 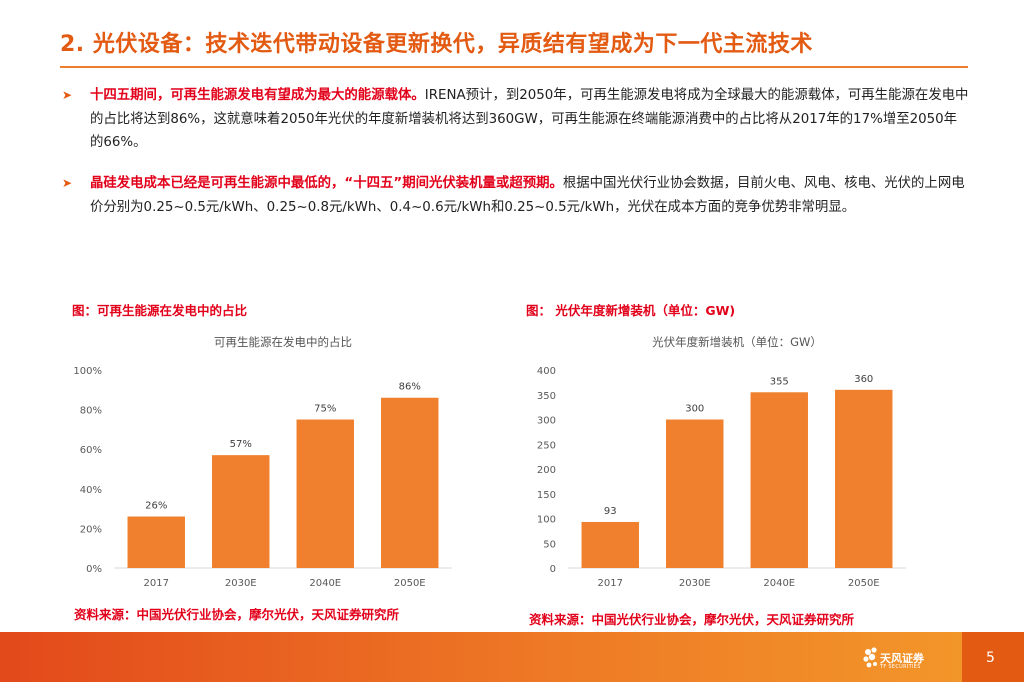 What do you see at coordinates (546, 396) in the screenshot?
I see `y-tick-label: 350` at bounding box center [546, 396].